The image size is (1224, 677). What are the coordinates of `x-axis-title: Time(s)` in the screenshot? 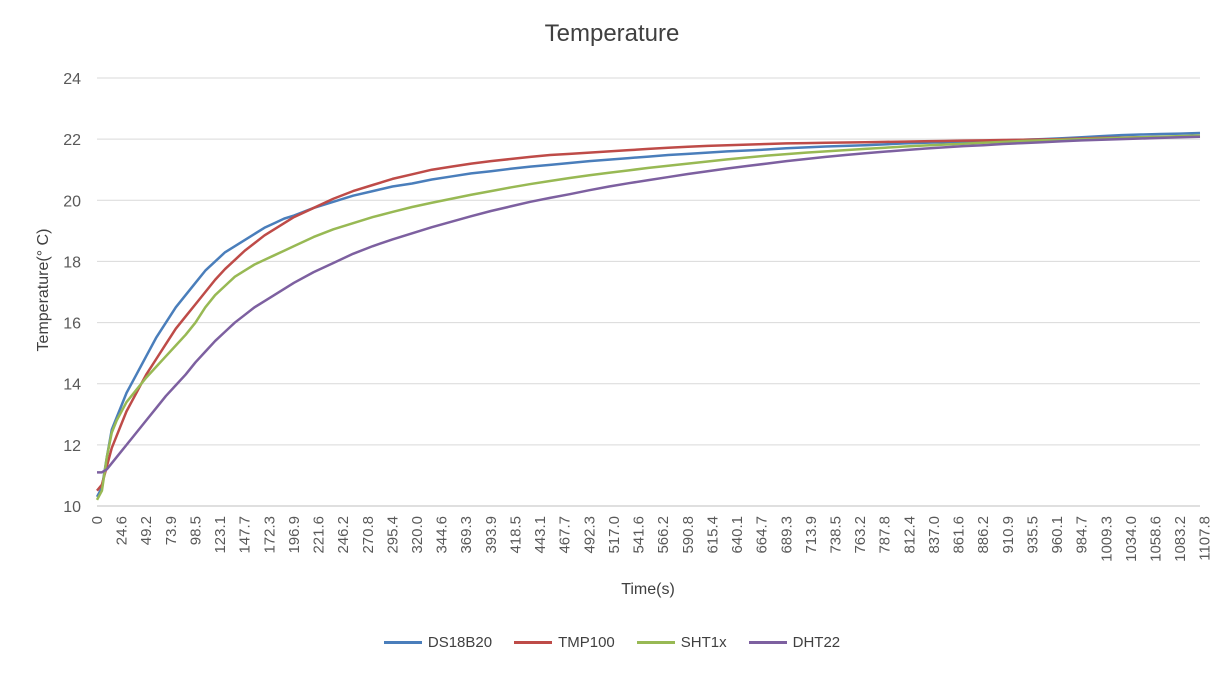 It's located at (648, 589).